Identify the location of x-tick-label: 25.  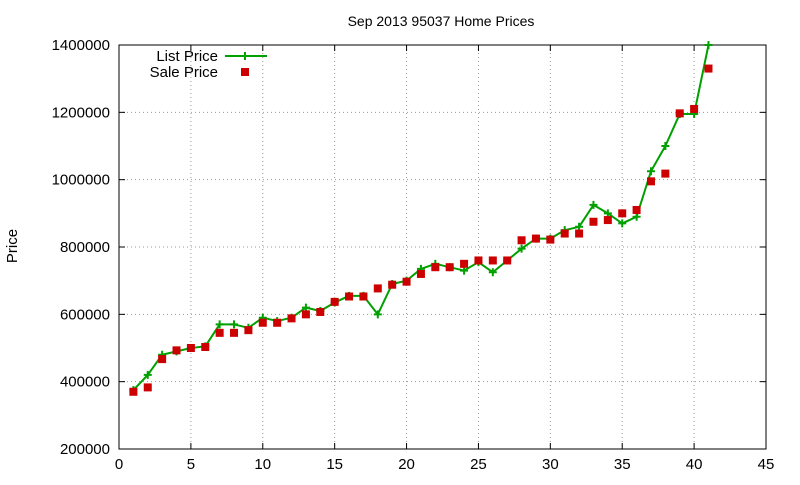
(478, 464).